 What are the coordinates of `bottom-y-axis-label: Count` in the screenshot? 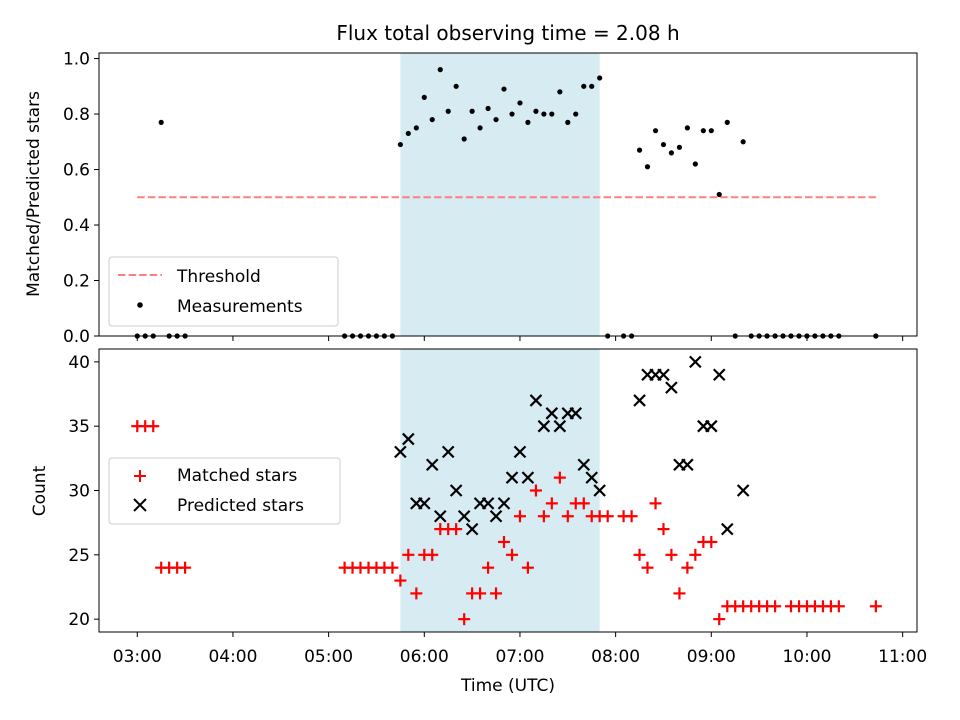 It's located at (40, 490).